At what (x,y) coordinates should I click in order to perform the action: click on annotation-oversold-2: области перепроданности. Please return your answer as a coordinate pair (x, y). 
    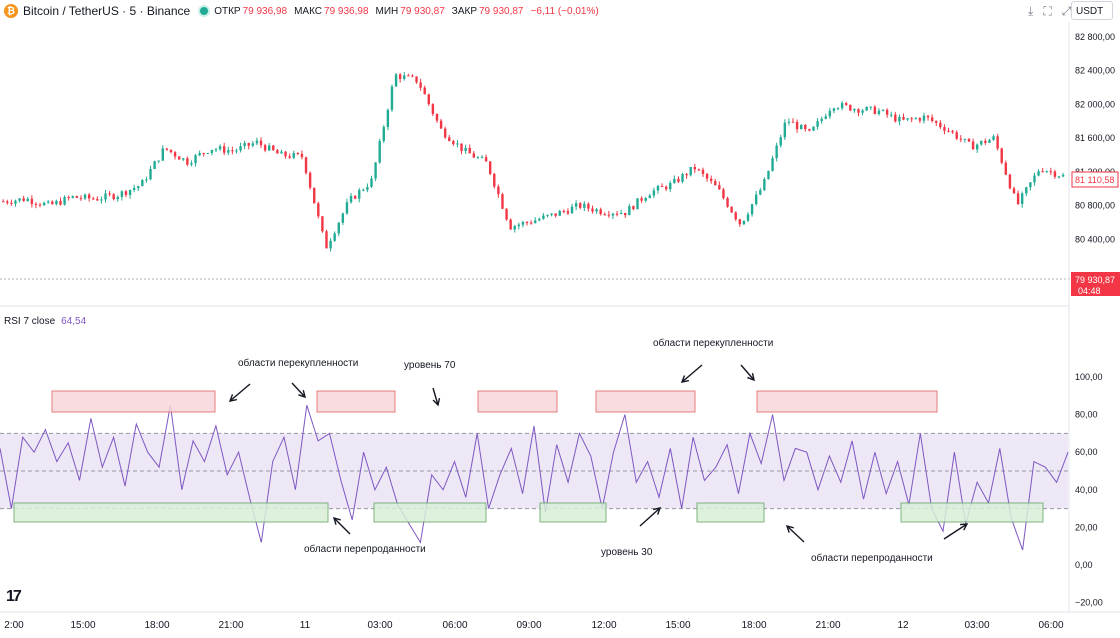
    Looking at the image, I should click on (872, 558).